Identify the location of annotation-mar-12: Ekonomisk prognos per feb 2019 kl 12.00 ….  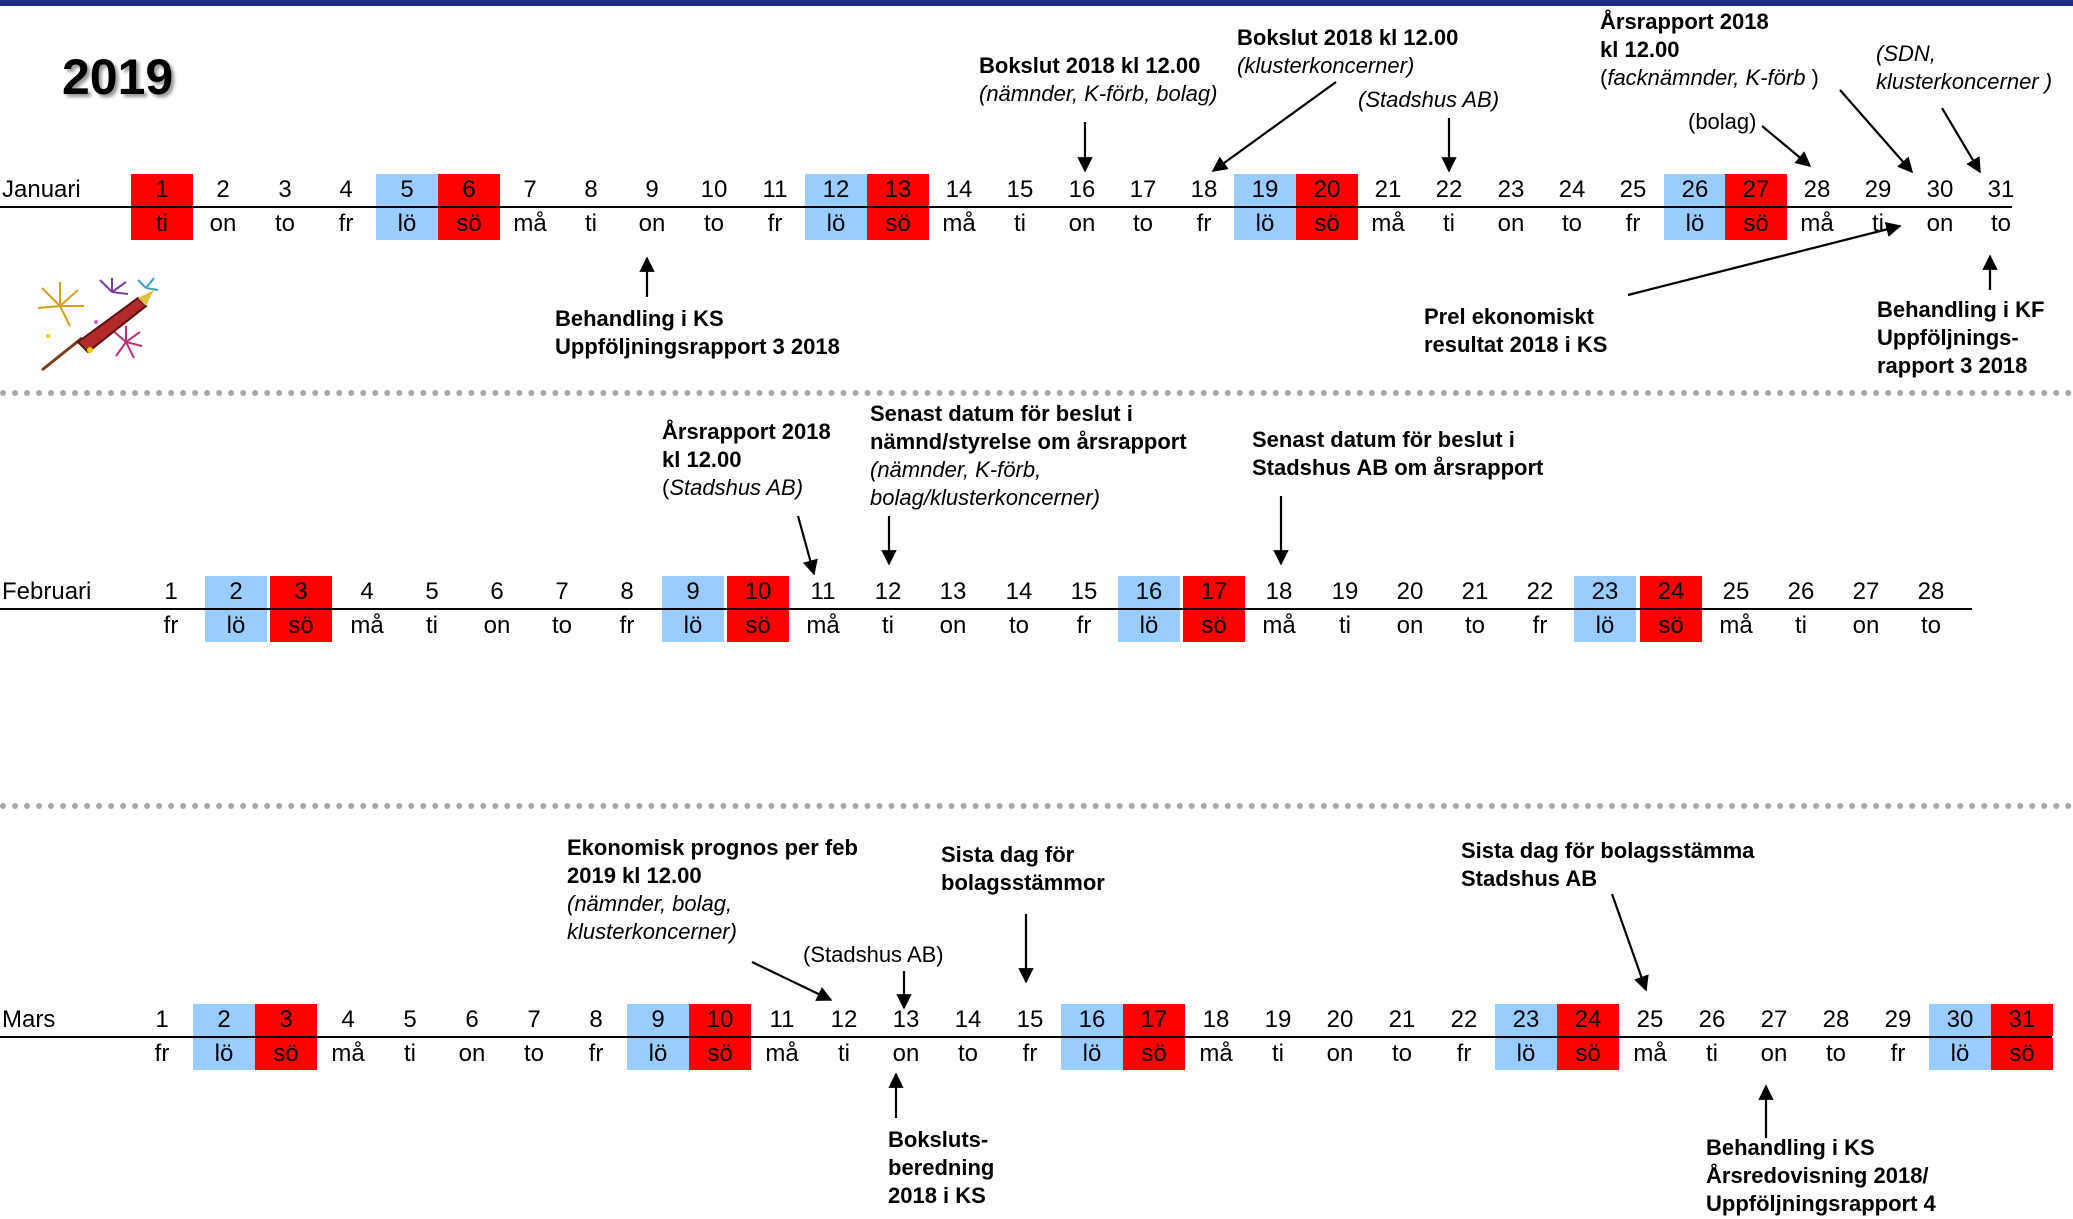
(712, 890).